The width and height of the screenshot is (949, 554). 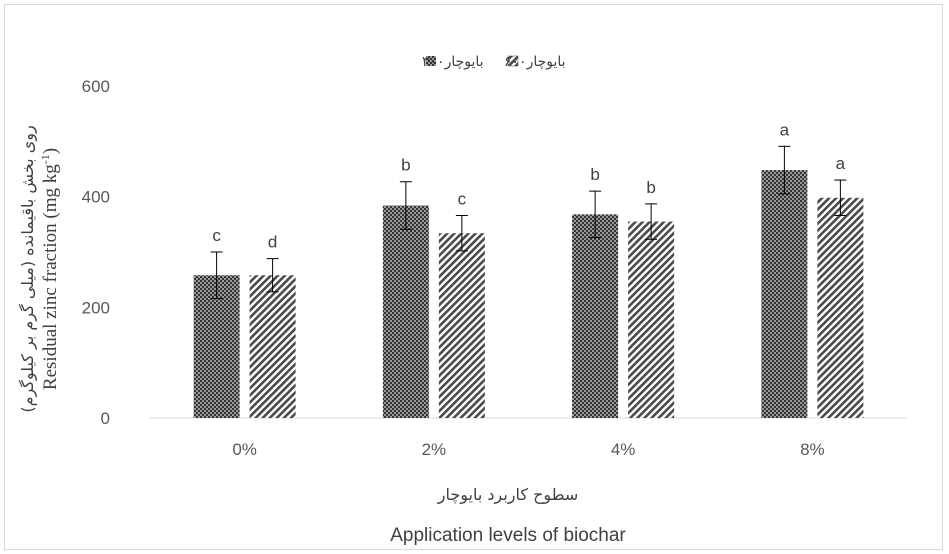 What do you see at coordinates (513, 61) in the screenshot?
I see `legend-swatch-series2` at bounding box center [513, 61].